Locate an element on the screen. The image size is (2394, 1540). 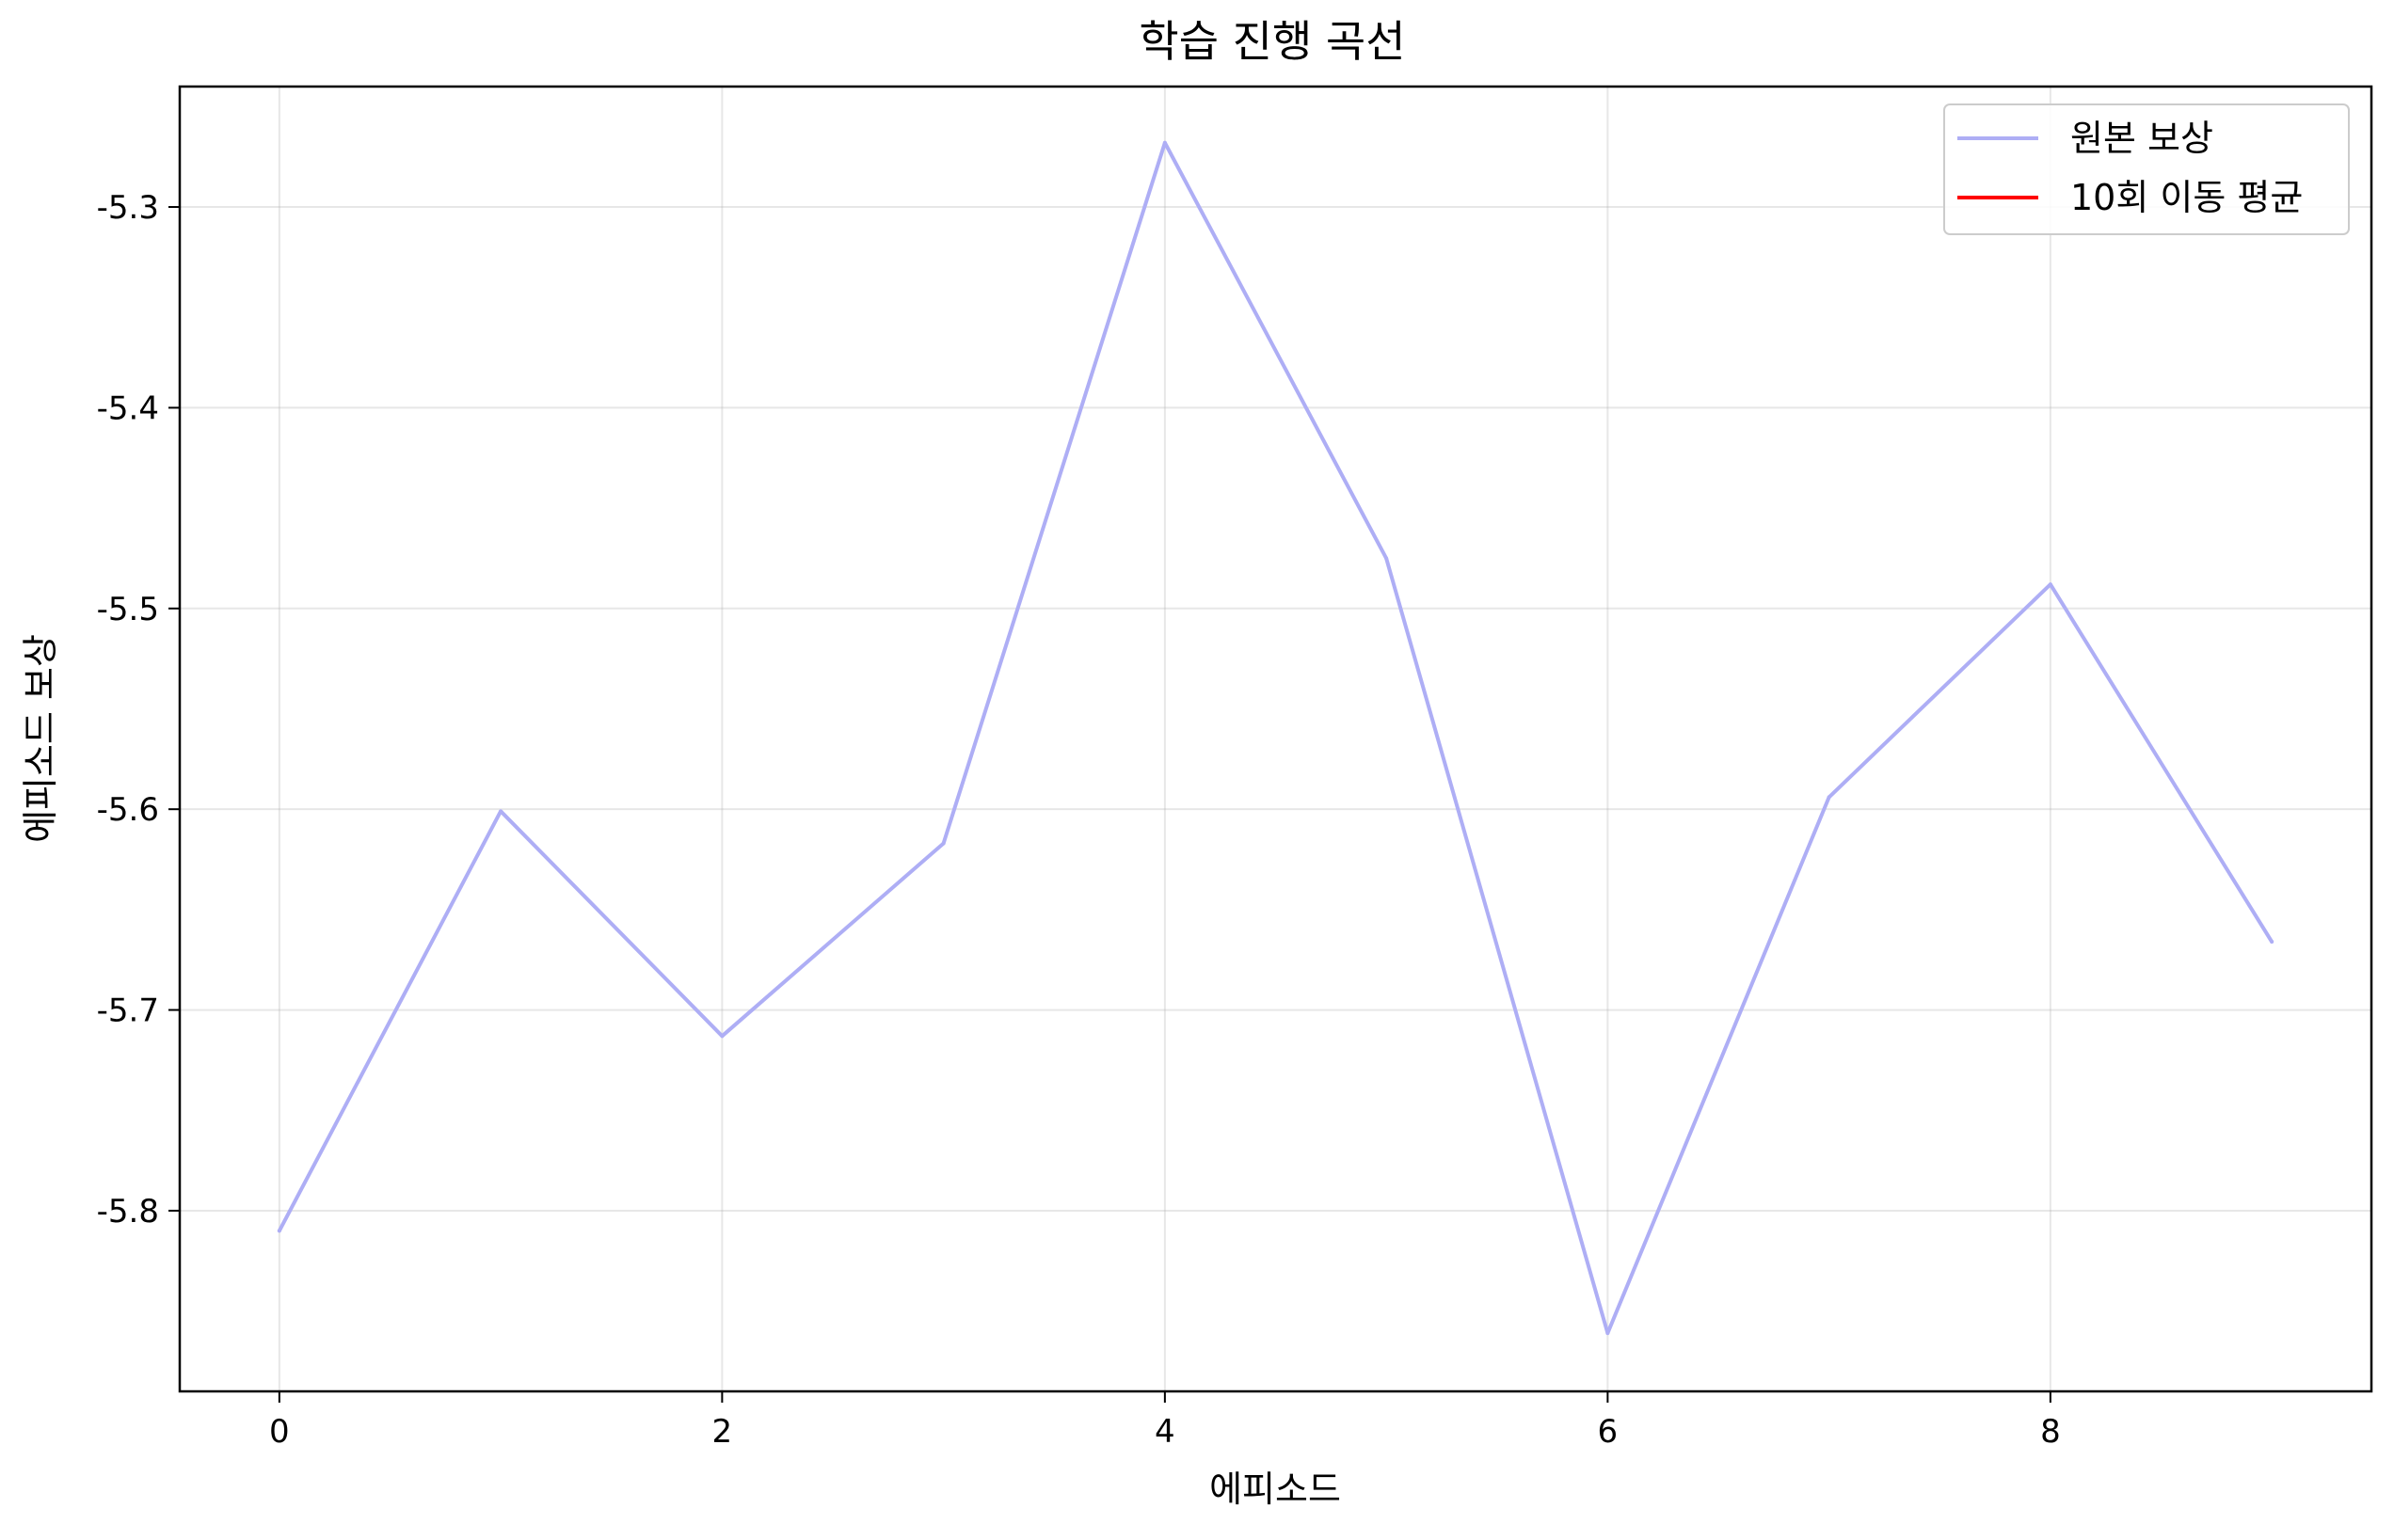
x-tick-label: 6 is located at coordinates (1608, 1432).